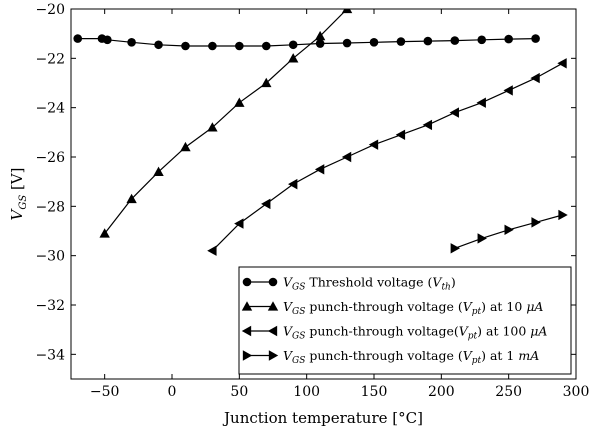 Image resolution: width=593 pixels, height=433 pixels. What do you see at coordinates (369, 284) in the screenshot?
I see `legend-label: VGS Threshold voltage (Vth)` at bounding box center [369, 284].